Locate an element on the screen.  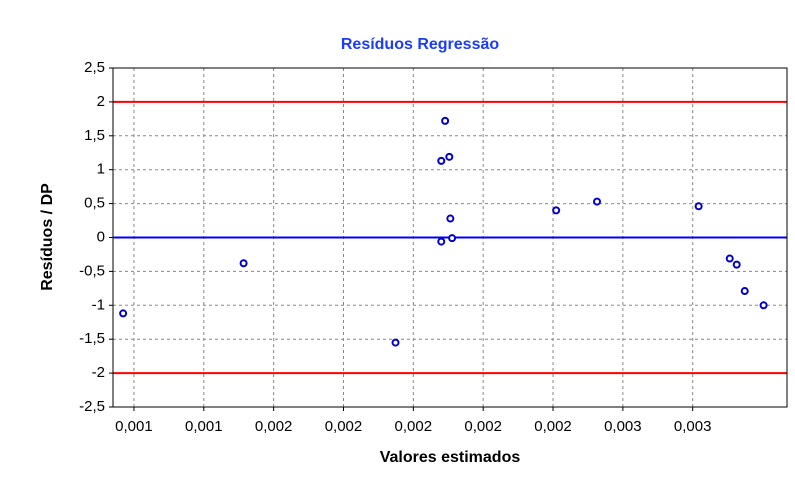
y-tick-label: 0 is located at coordinates (101, 236).